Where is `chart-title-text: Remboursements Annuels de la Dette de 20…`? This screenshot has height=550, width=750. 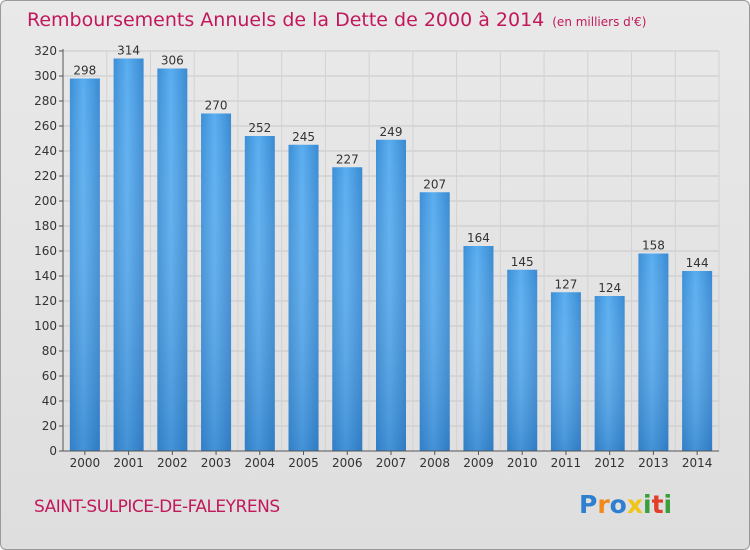 chart-title-text: Remboursements Annuels de la Dette de 20… is located at coordinates (286, 20).